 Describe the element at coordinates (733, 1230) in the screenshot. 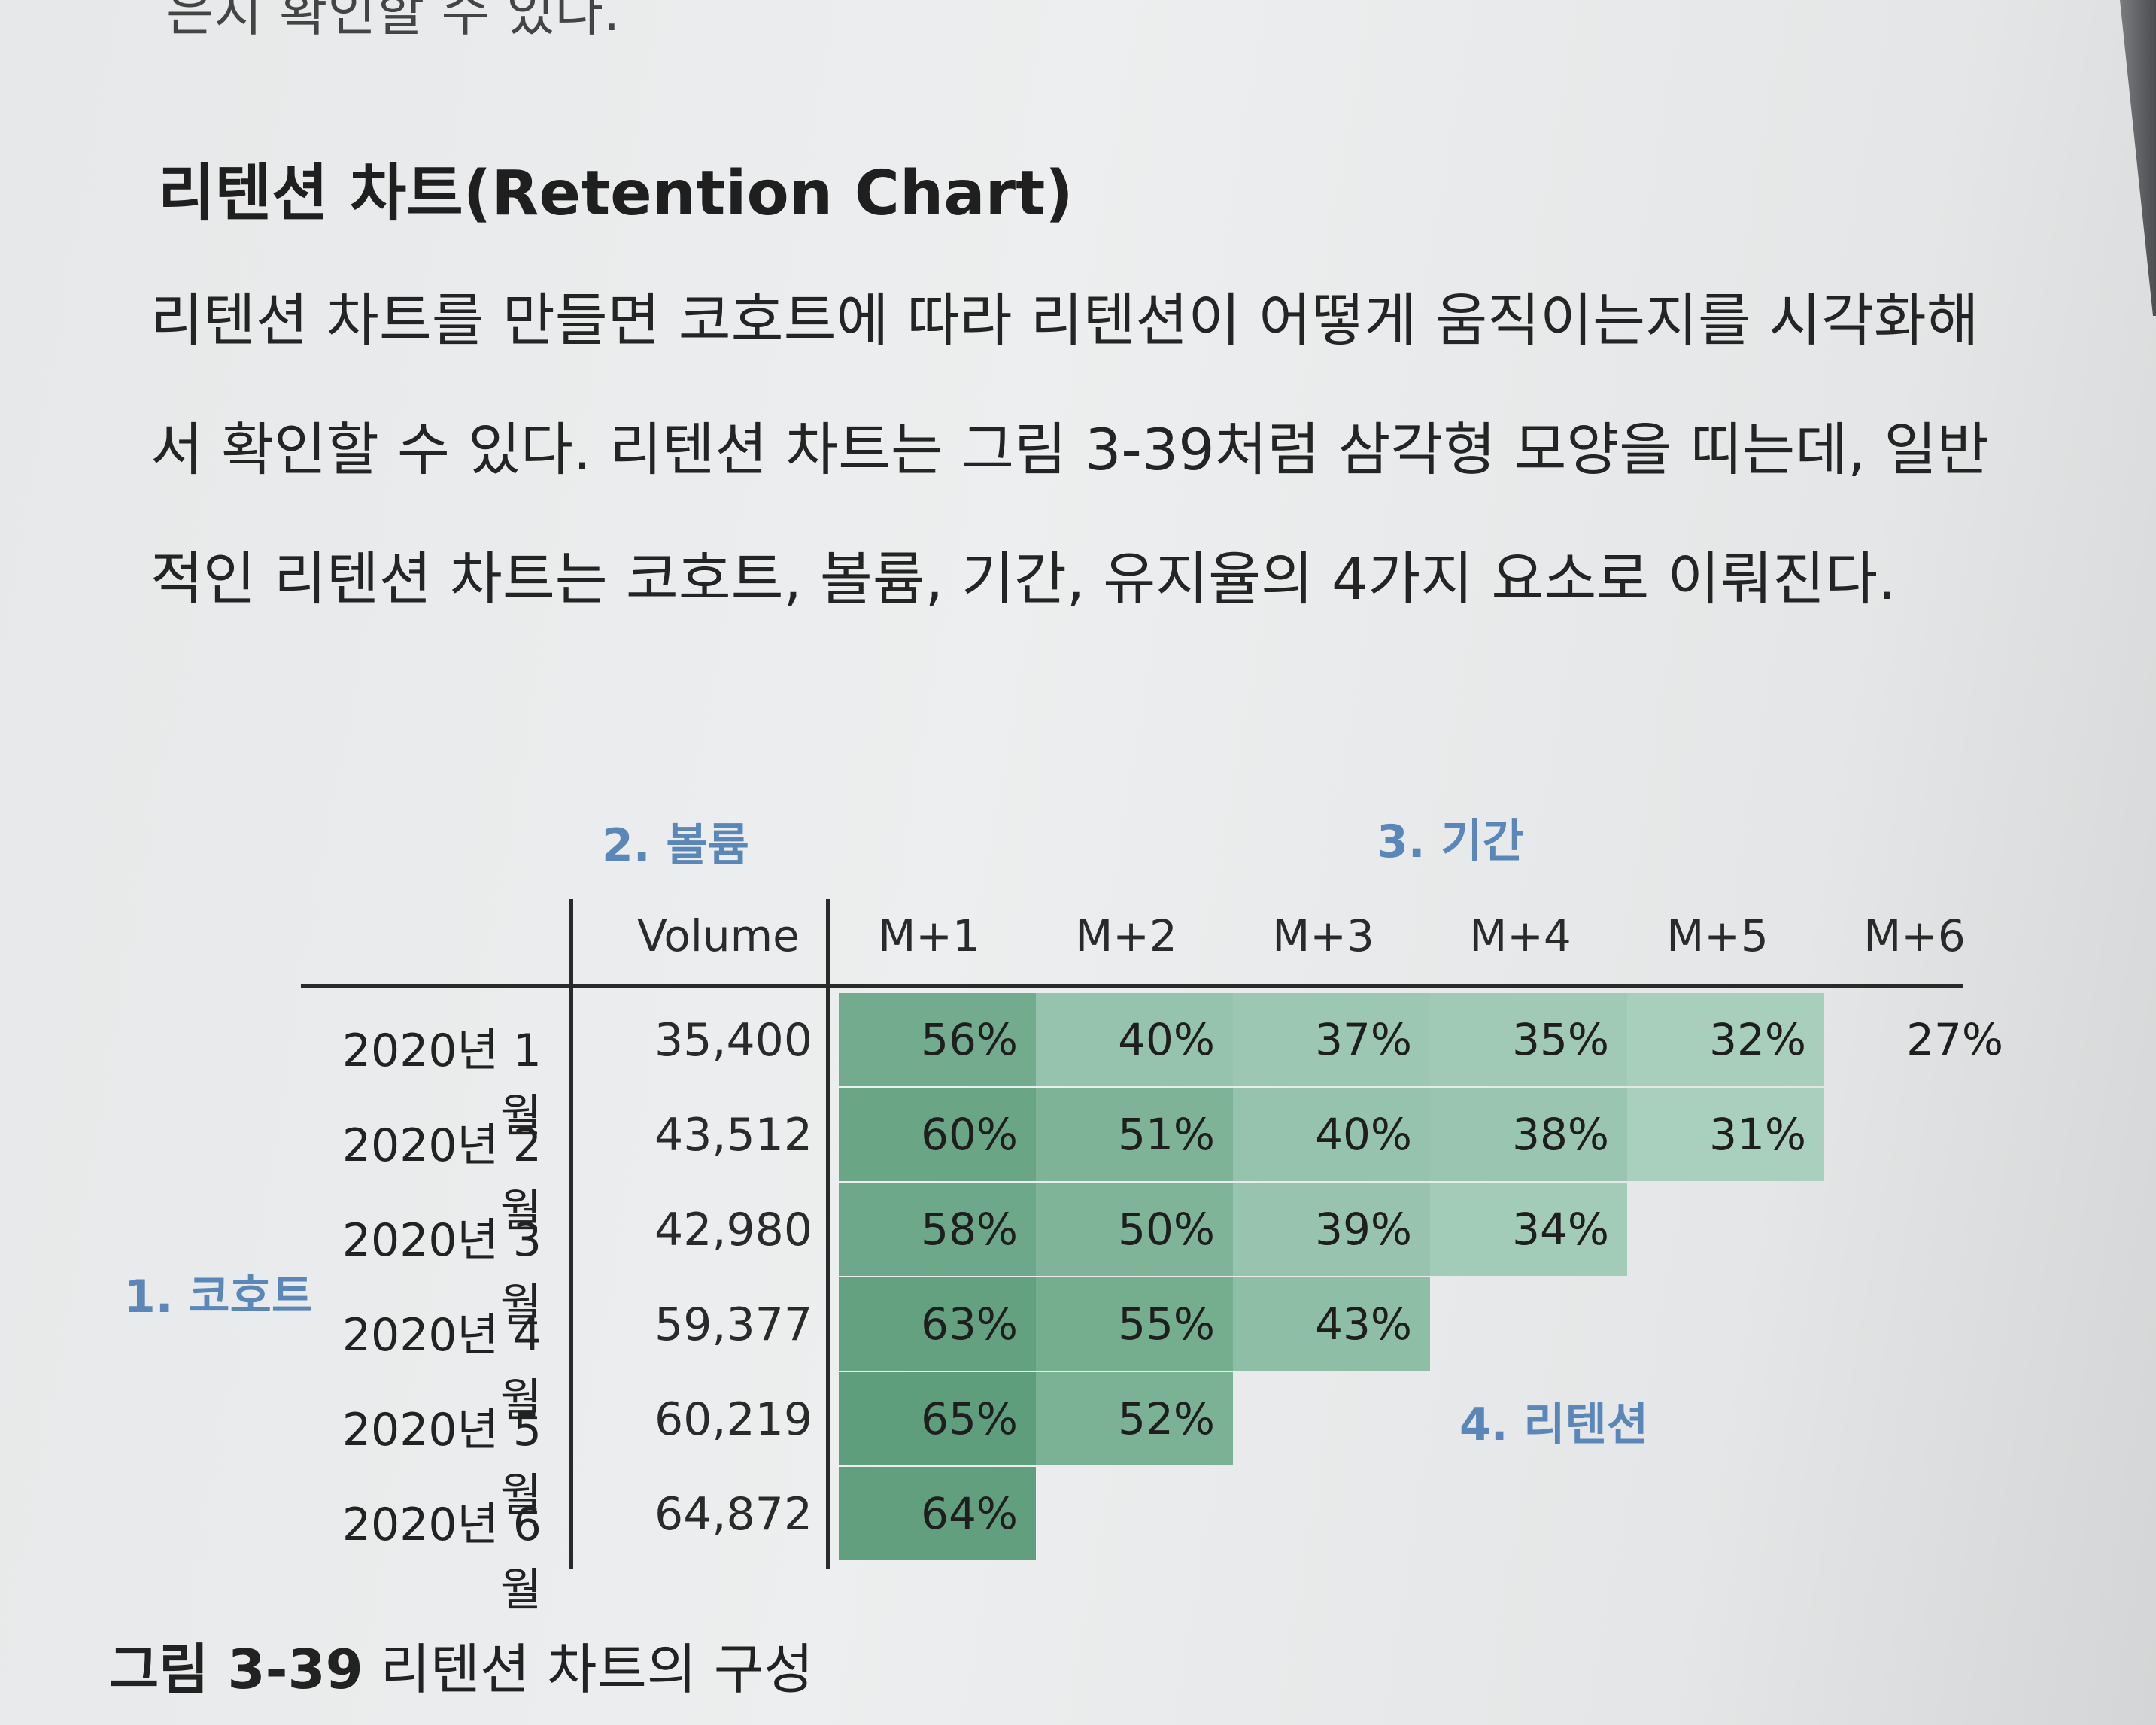

I see `volume-value: 42,980` at that location.